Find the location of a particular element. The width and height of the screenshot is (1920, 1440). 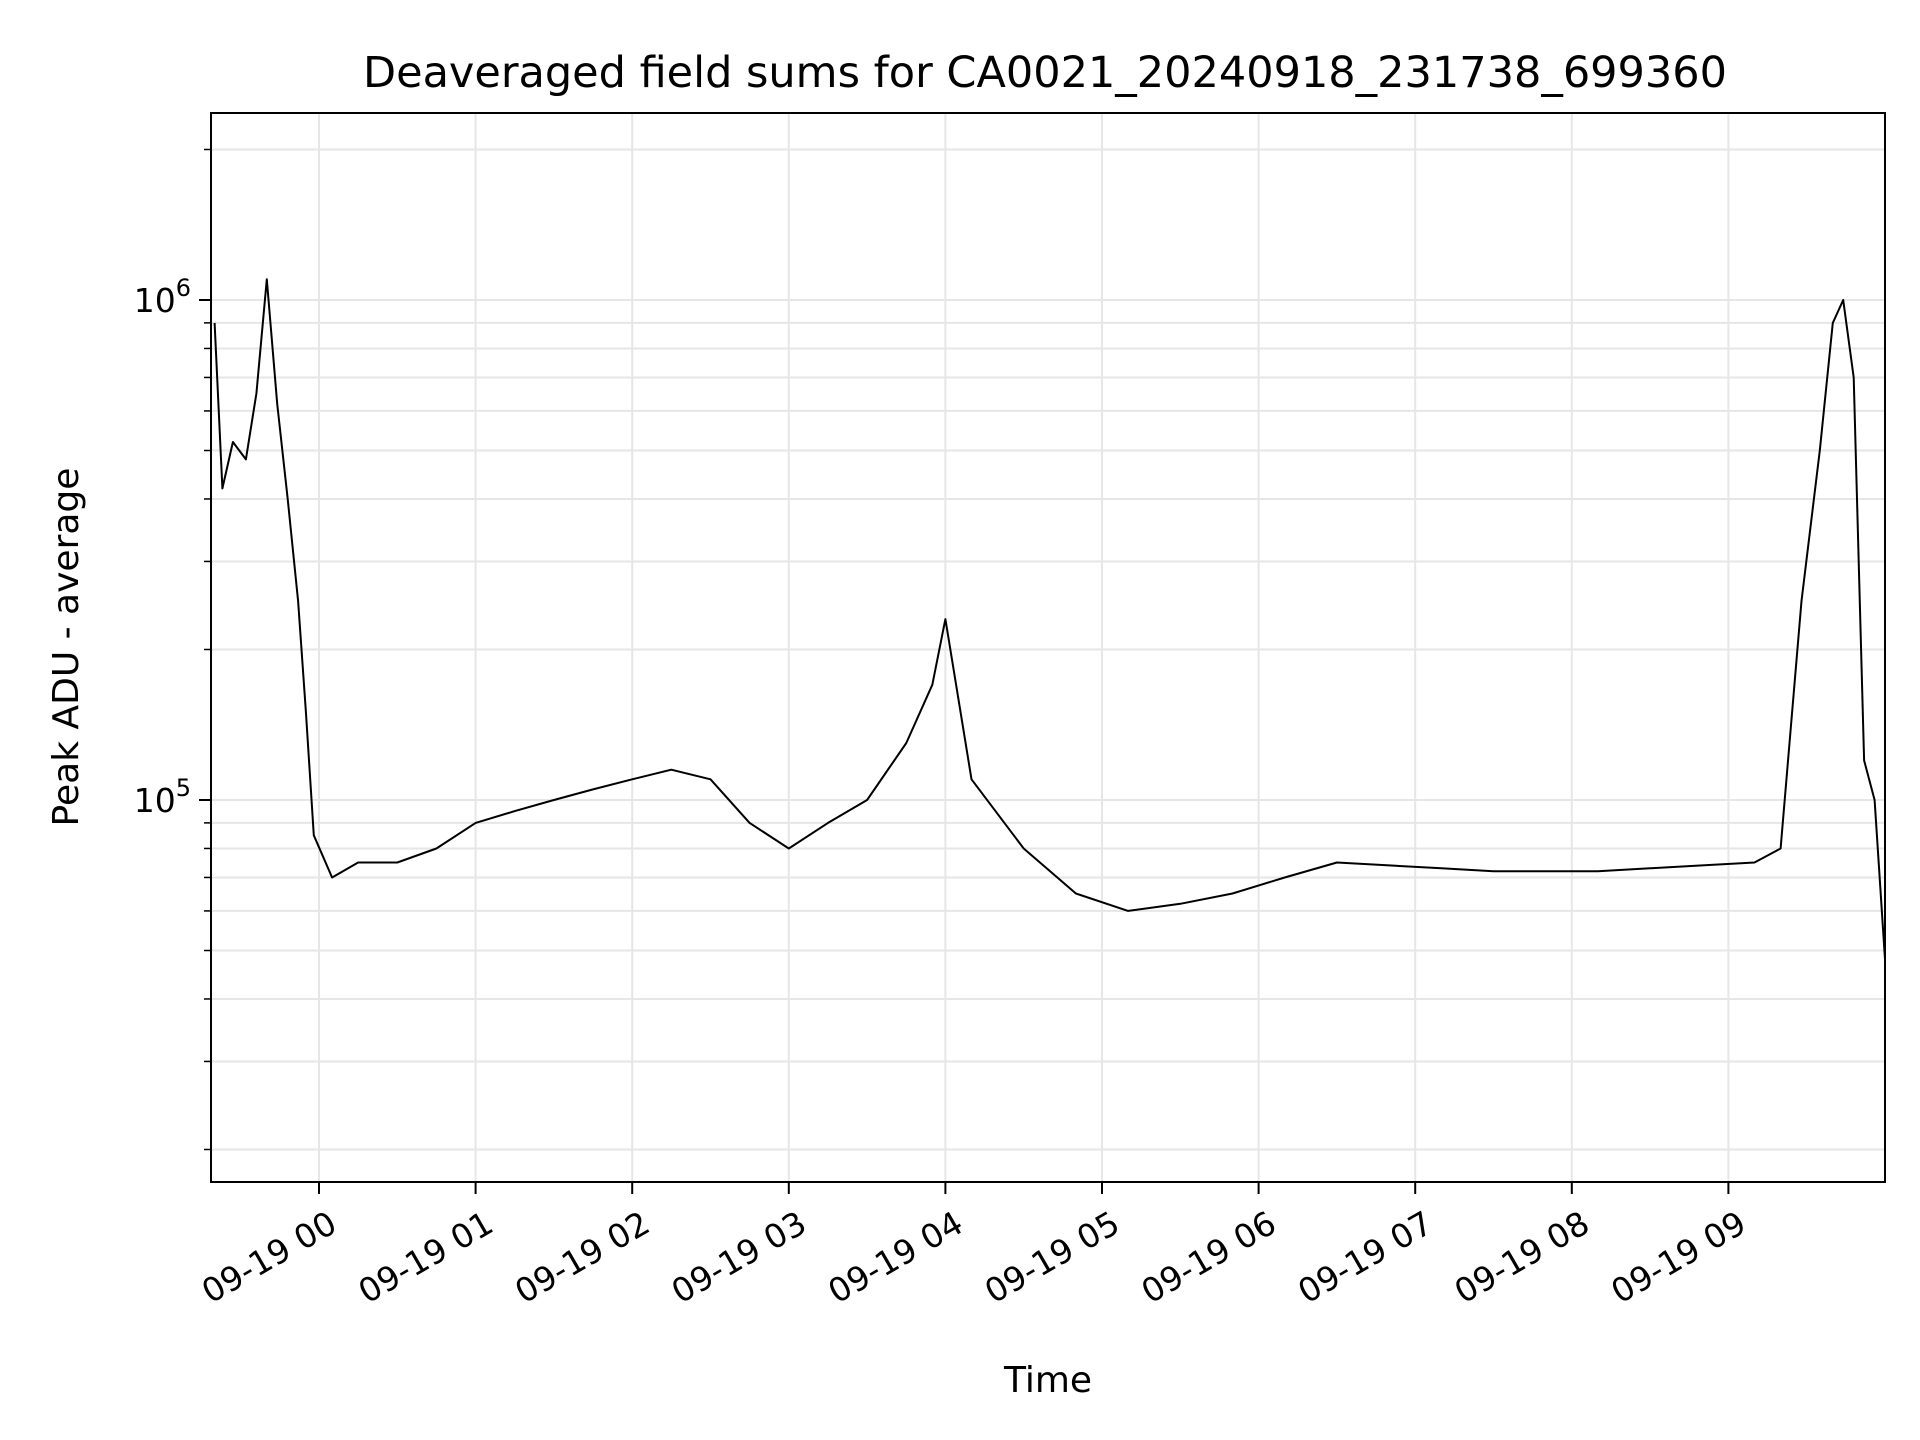

x-tick-label: 09-19 03 is located at coordinates (739, 1257).